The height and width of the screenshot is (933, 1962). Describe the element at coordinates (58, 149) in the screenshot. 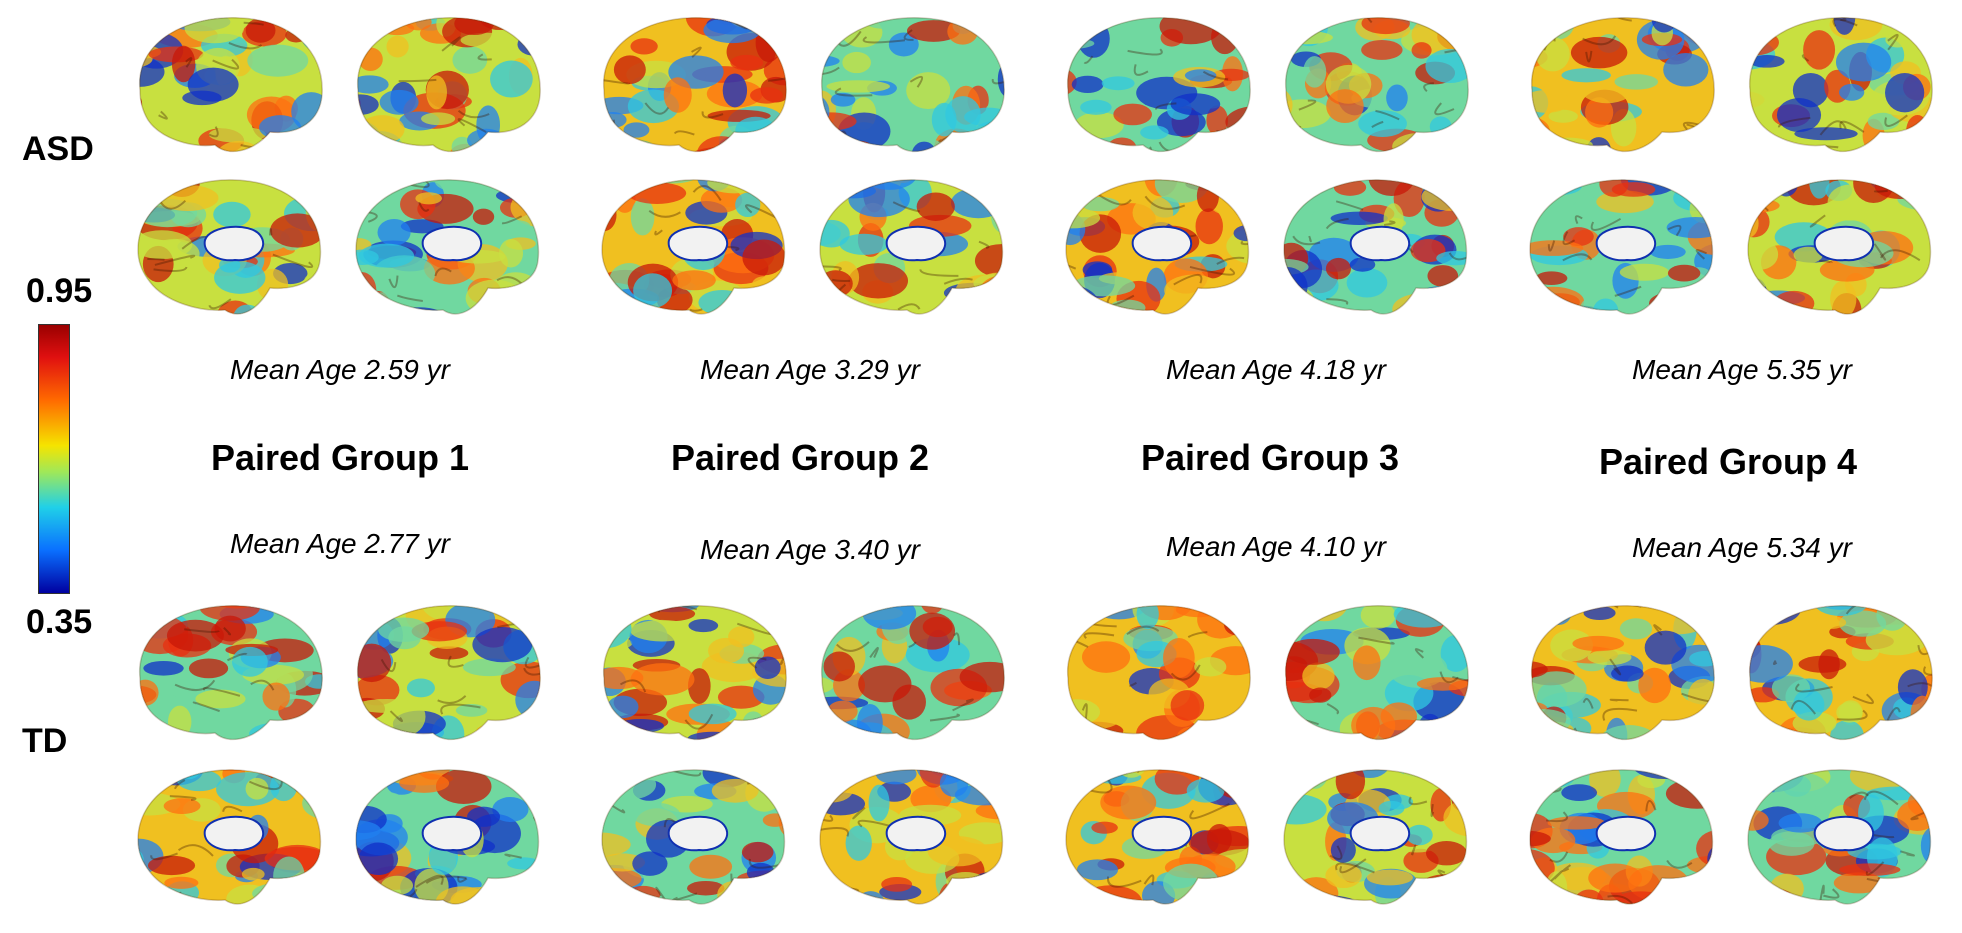

I see `asd-row-label: ASD` at that location.